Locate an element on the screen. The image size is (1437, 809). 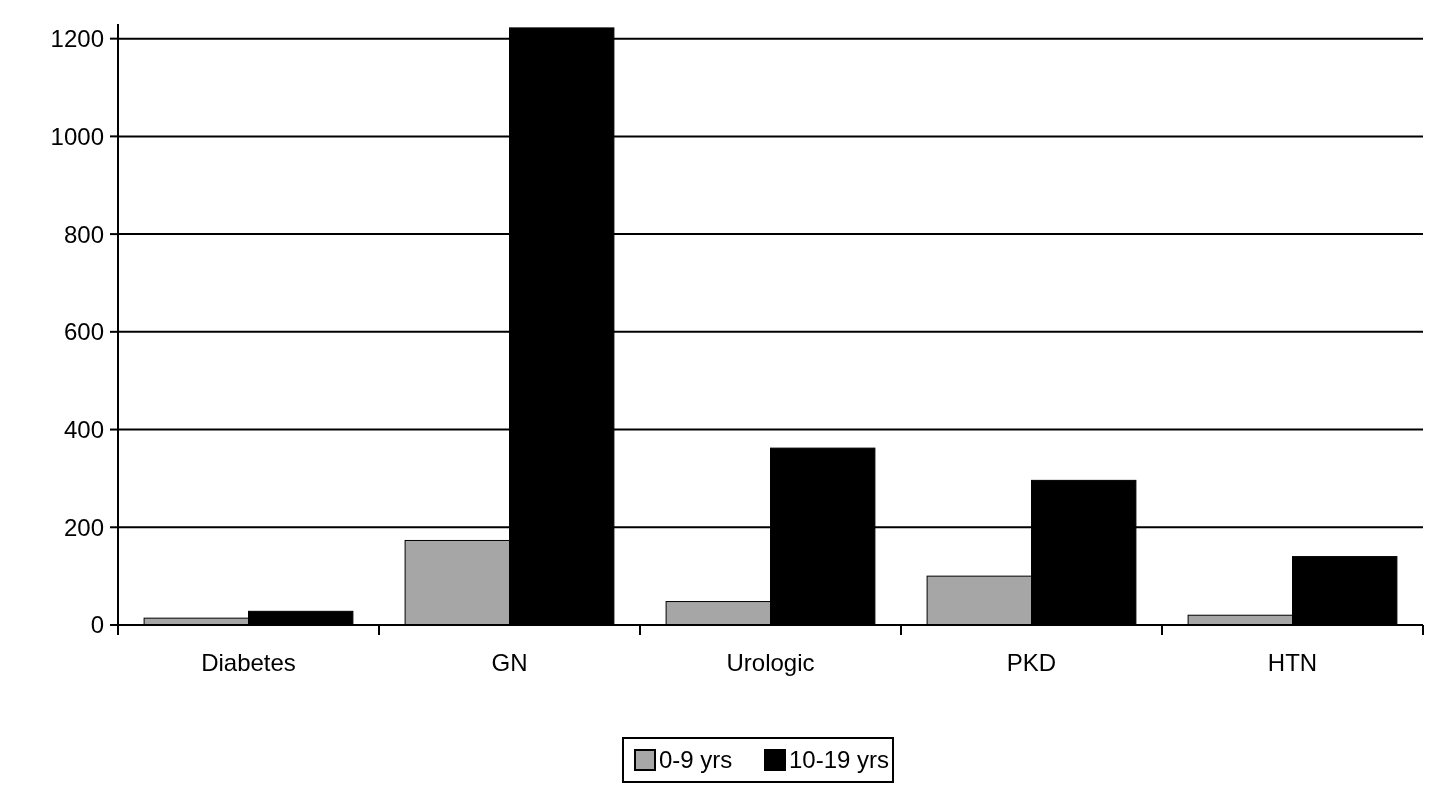
y-tick-label: 1200 is located at coordinates (77, 39).